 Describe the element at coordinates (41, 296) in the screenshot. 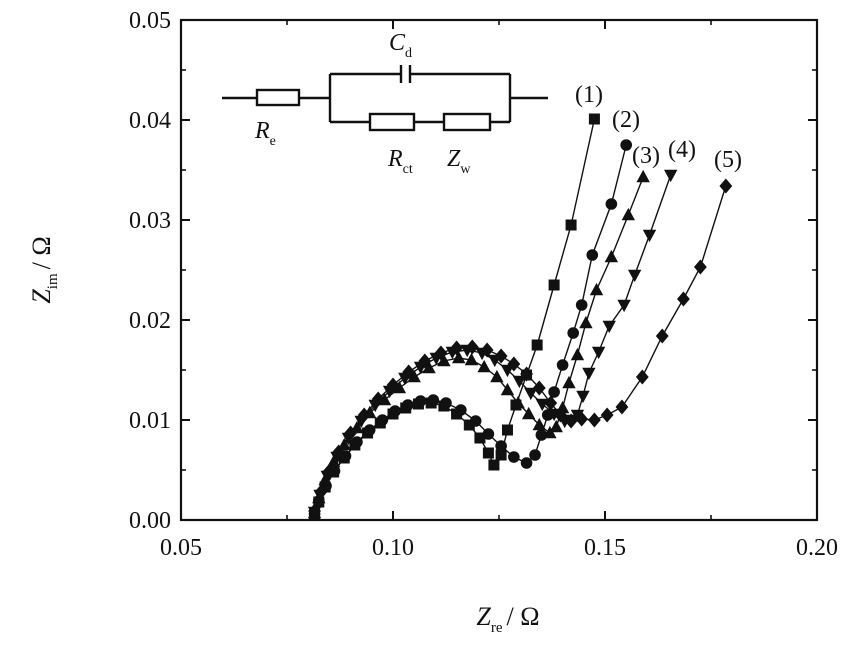

I see `y-axis-title-main: Z` at that location.